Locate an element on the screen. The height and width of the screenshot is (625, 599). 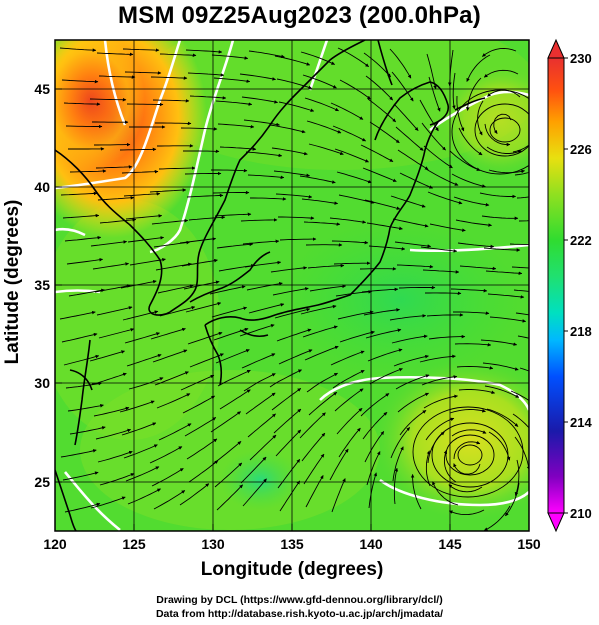
y-tick-40: 40 is located at coordinates (42, 187).